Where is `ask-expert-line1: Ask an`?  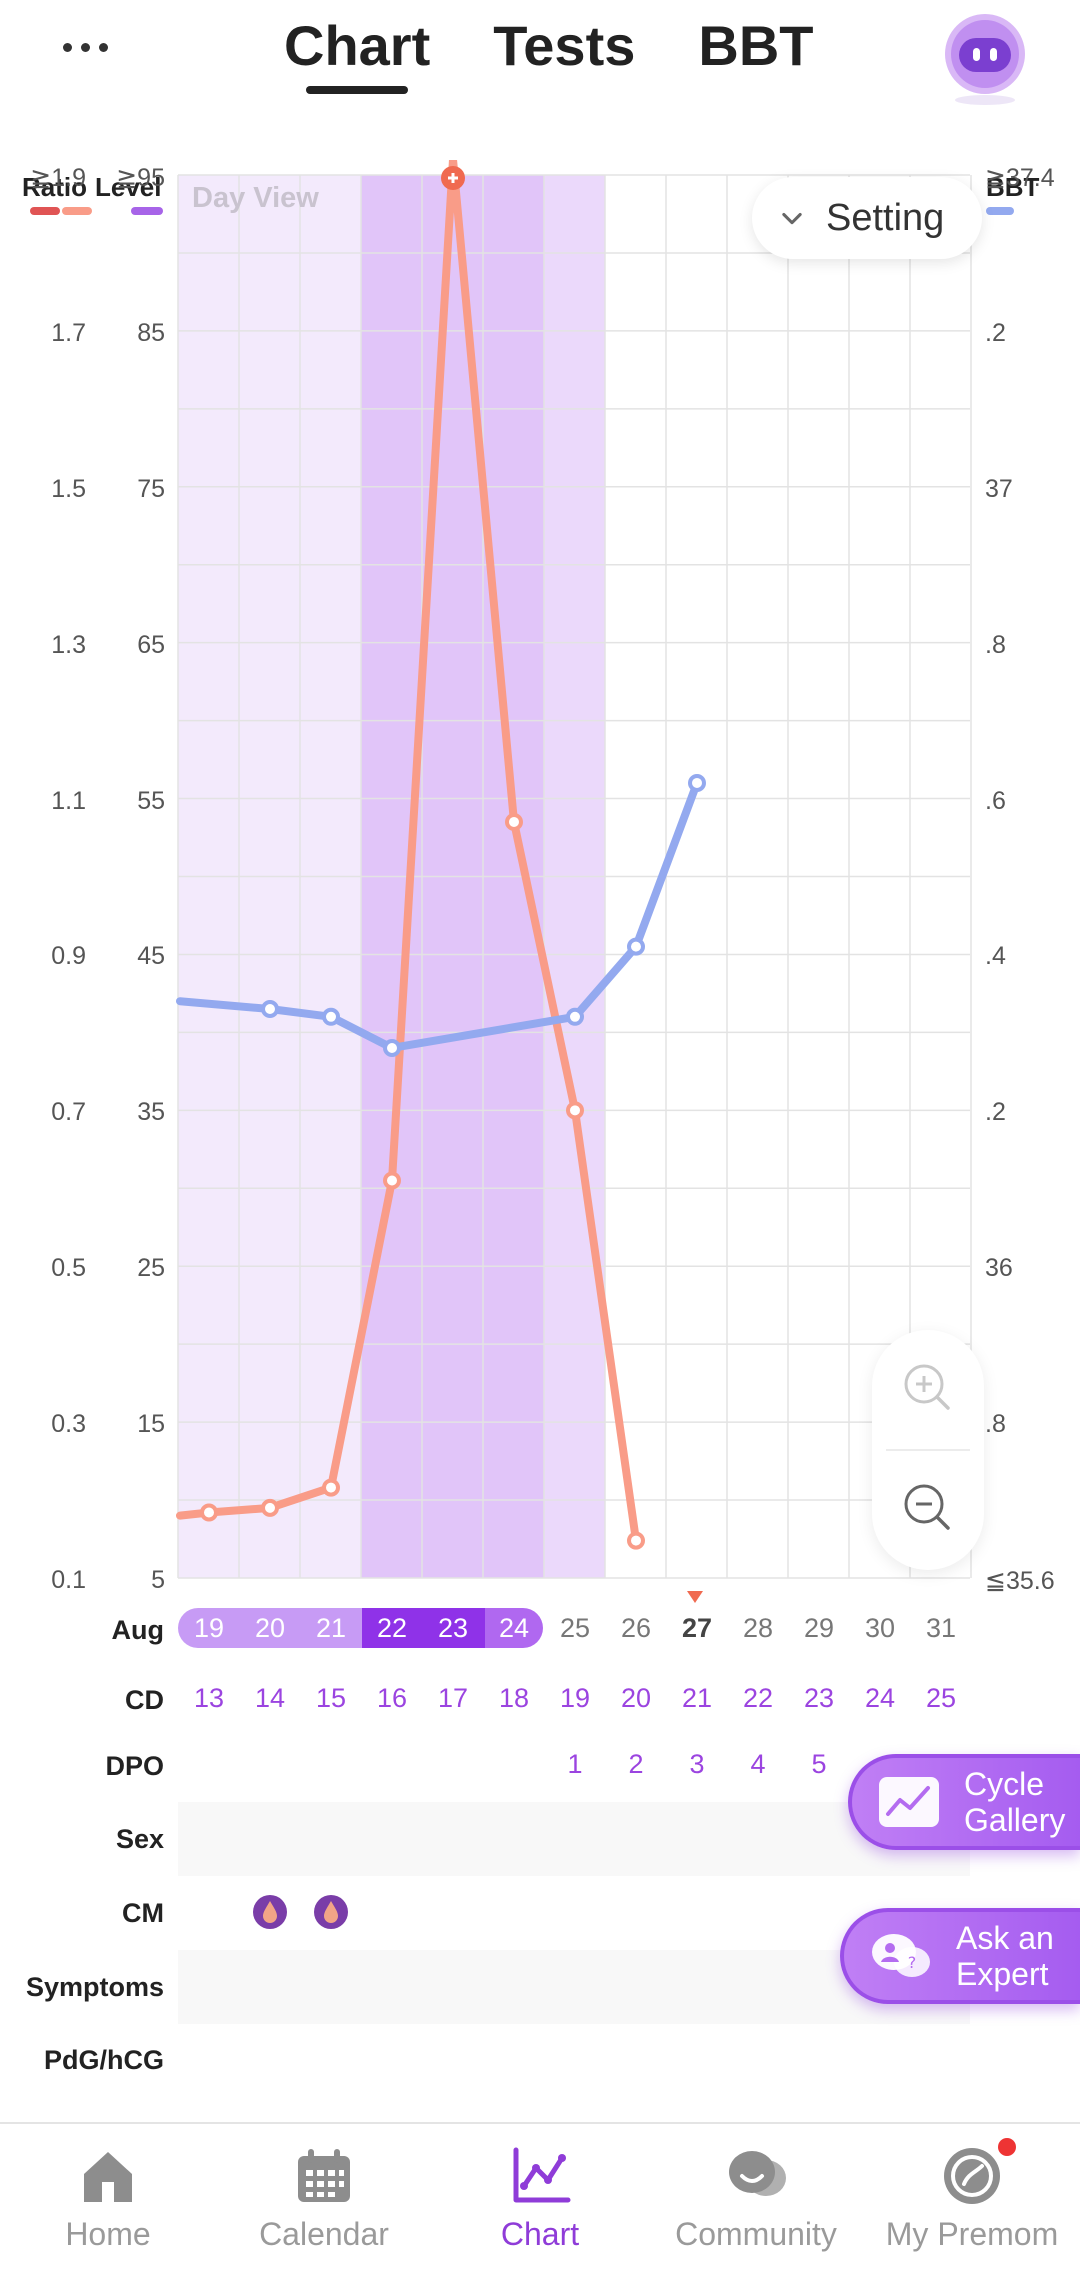
ask-expert-line1: Ask an is located at coordinates (1005, 1938).